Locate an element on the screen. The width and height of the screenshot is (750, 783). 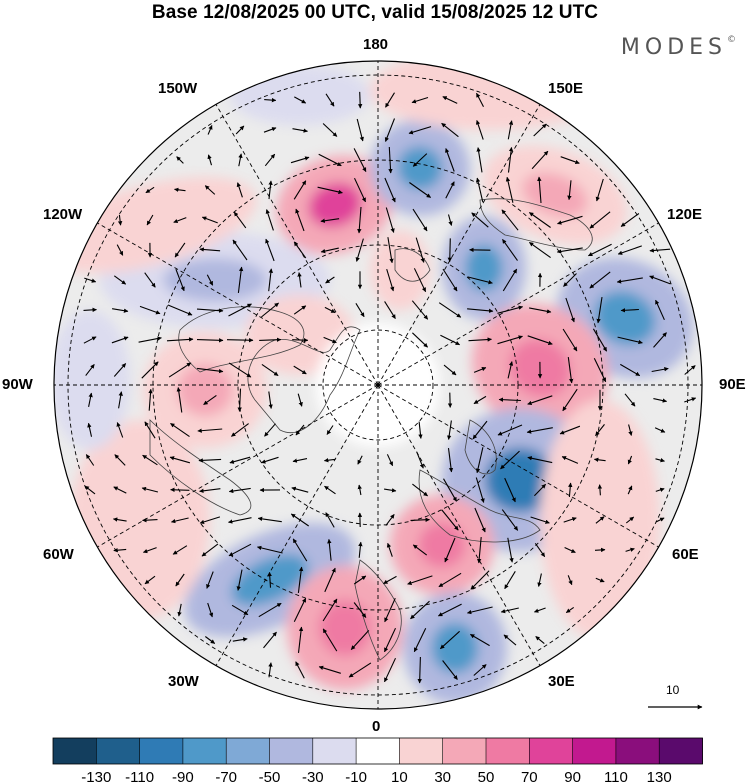
colorbar-frame is located at coordinates (377, 751).